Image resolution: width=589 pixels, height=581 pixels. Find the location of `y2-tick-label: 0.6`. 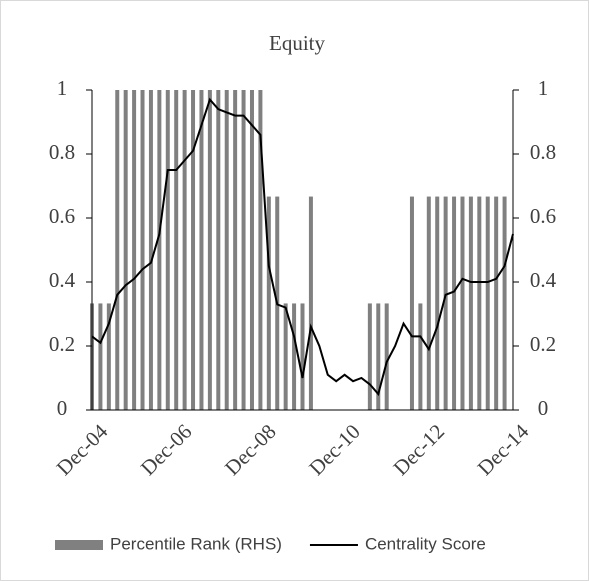

y2-tick-label: 0.6 is located at coordinates (543, 216).